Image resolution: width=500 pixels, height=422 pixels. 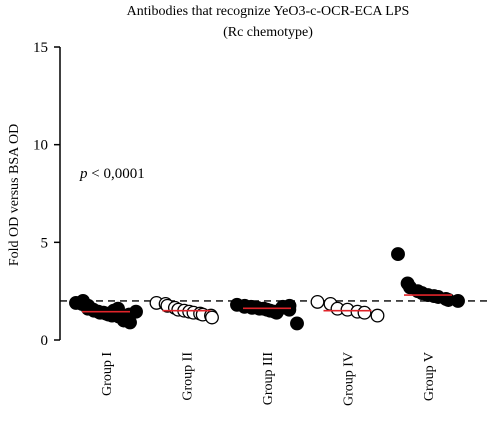 What do you see at coordinates (45, 243) in the screenshot?
I see `y-tick-label: 5` at bounding box center [45, 243].